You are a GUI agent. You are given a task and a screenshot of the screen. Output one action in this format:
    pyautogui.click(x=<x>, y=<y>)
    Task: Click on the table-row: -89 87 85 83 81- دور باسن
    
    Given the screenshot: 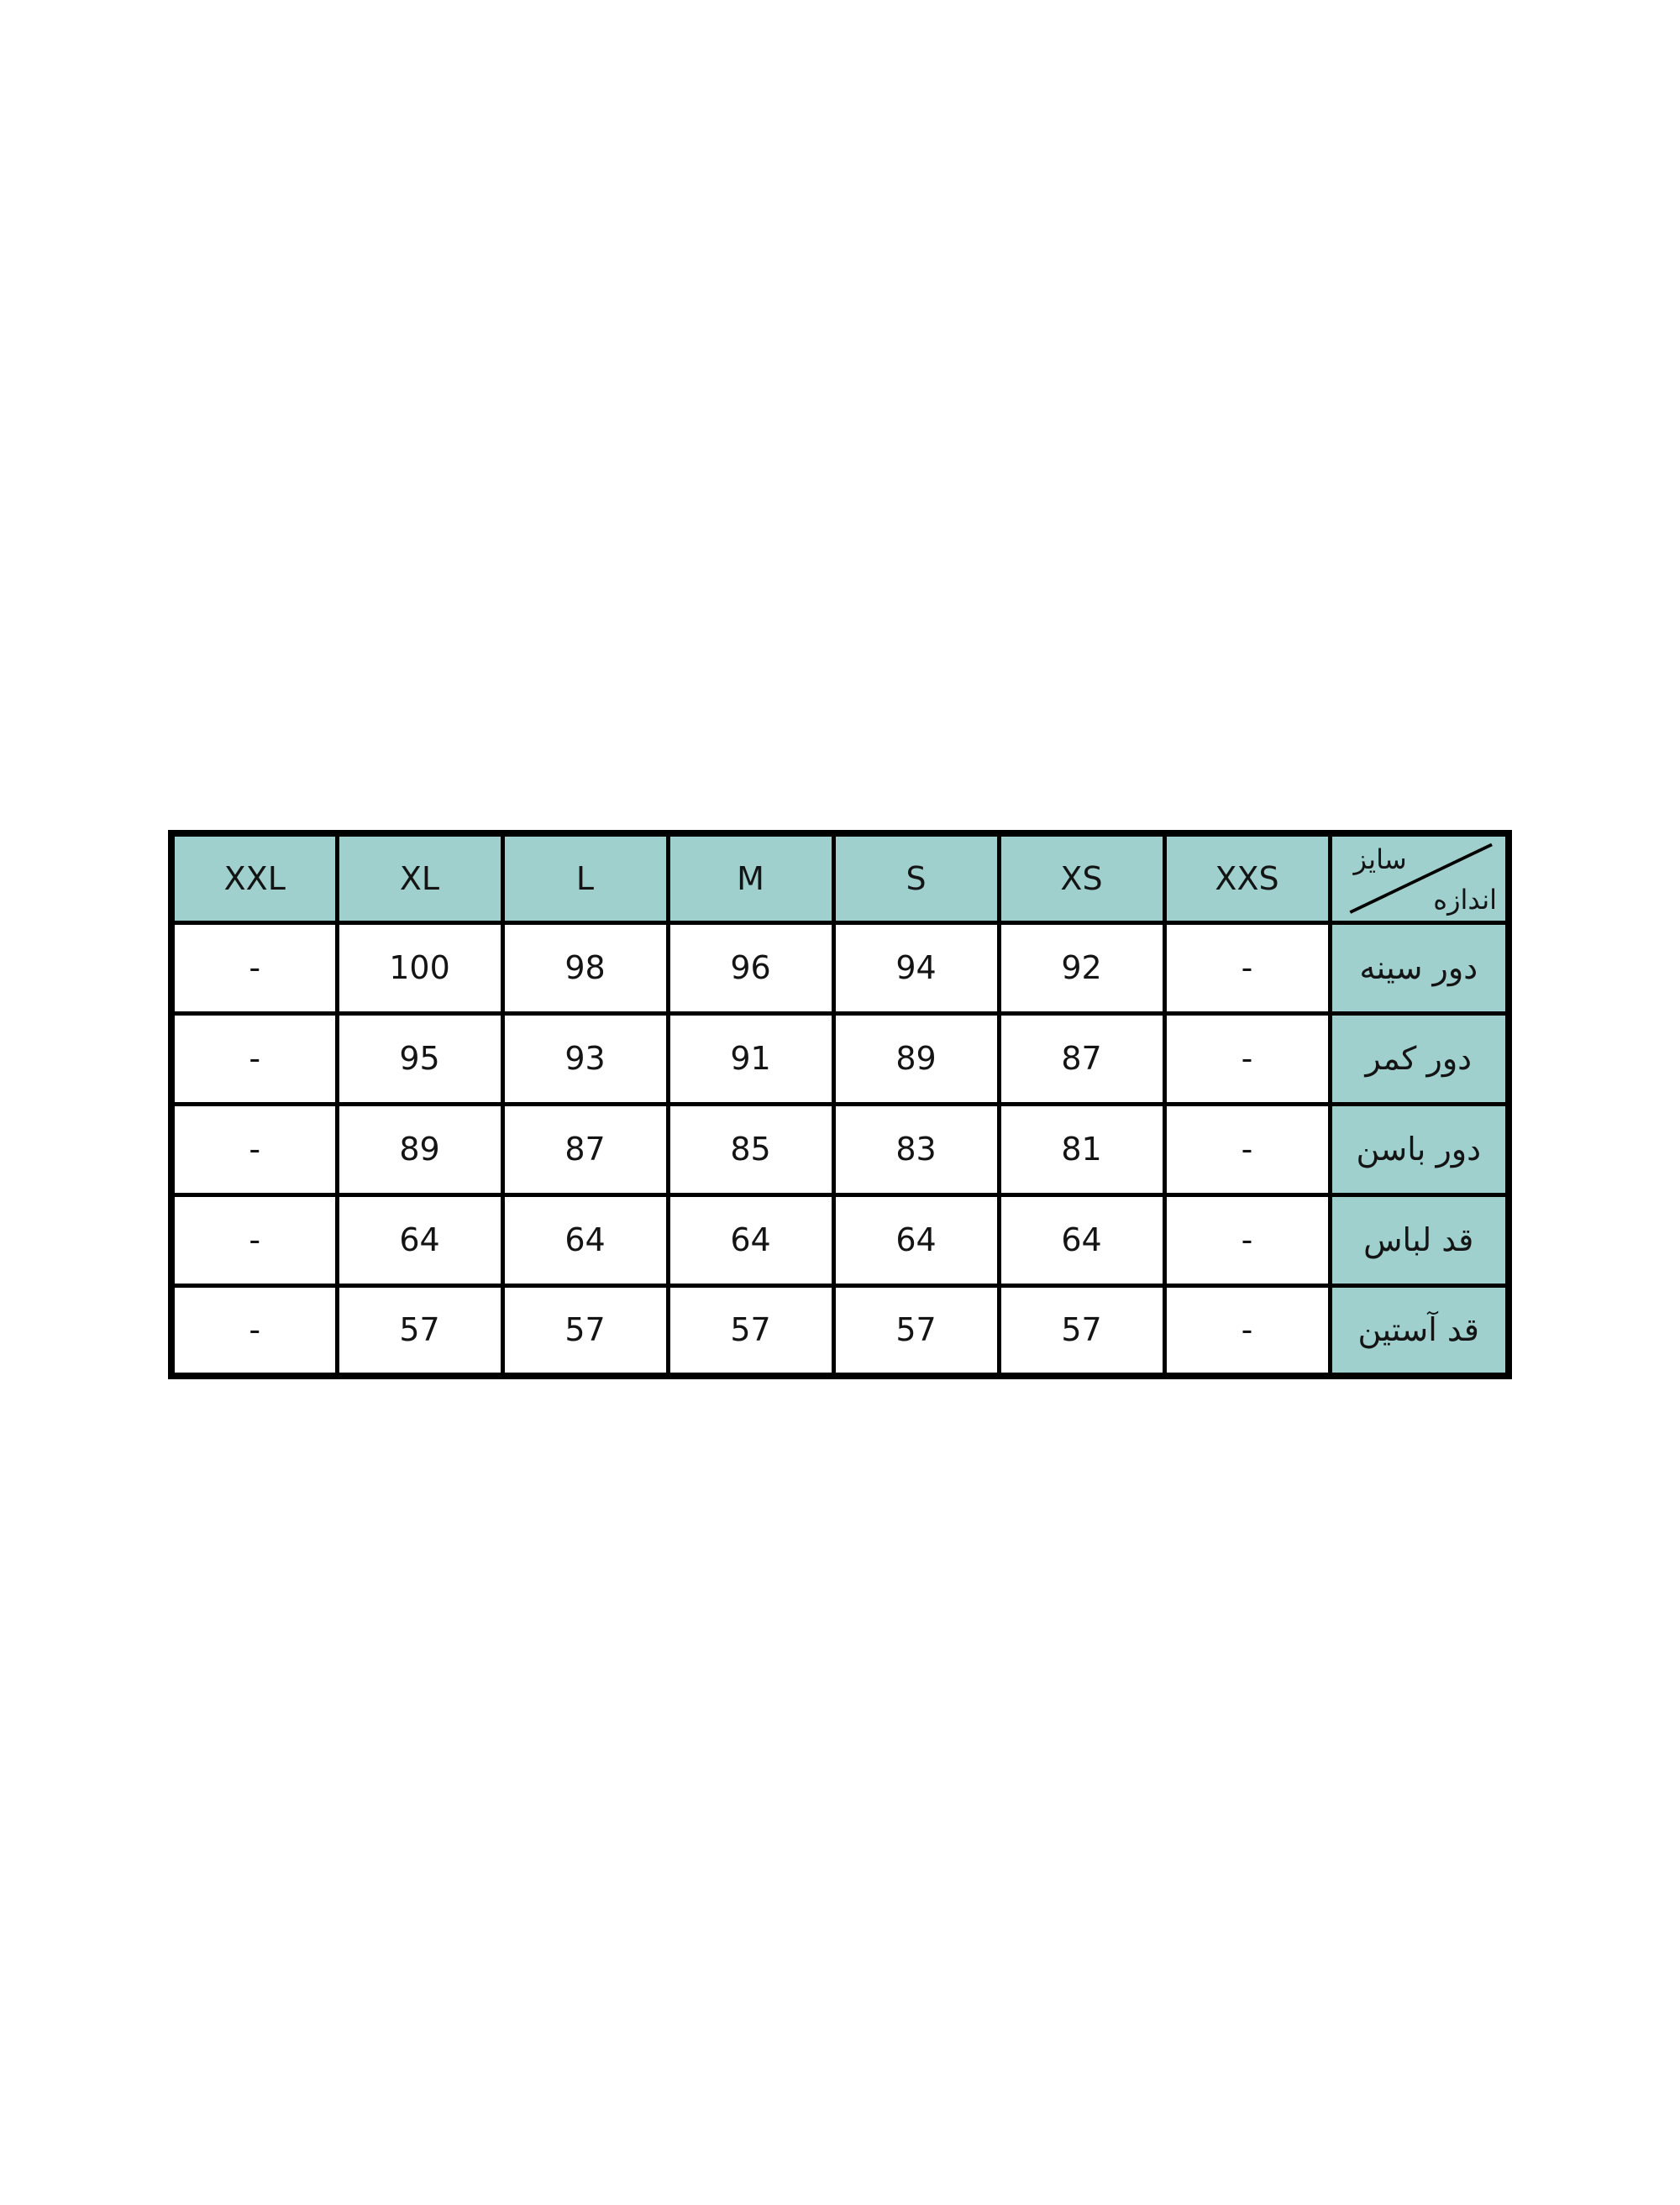 What is the action you would take?
    pyautogui.click(x=840, y=1149)
    